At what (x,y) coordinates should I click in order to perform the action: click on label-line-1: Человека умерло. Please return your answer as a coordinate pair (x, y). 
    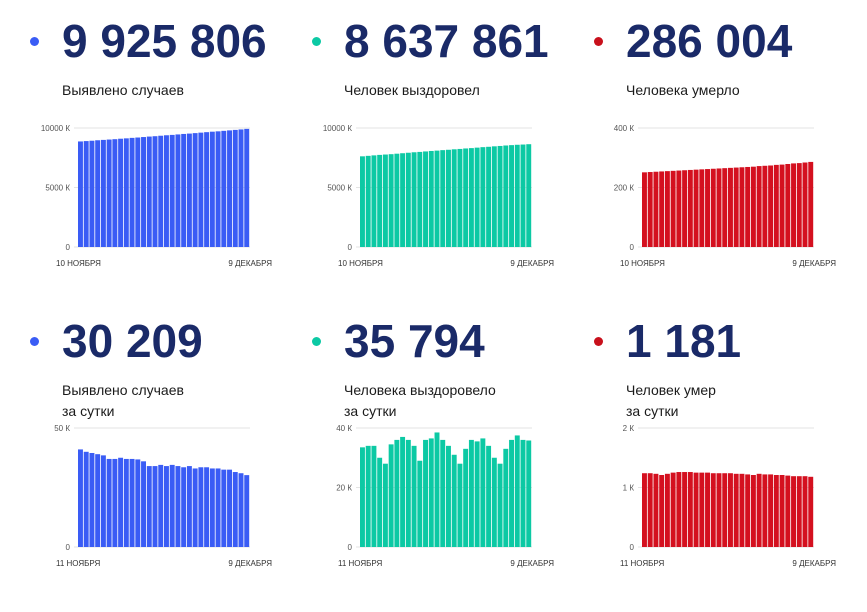
    Looking at the image, I should click on (683, 90).